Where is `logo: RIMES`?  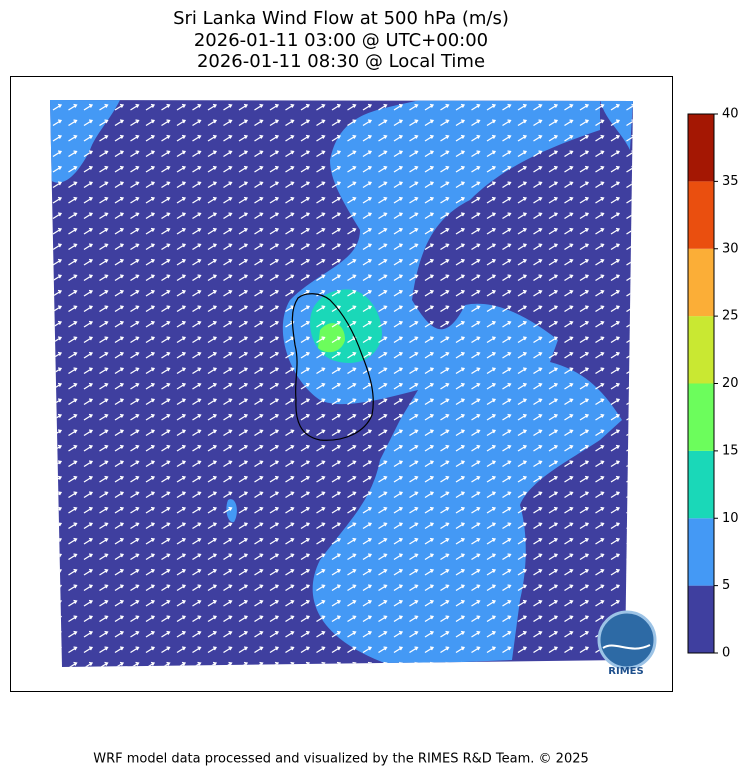 logo: RIMES is located at coordinates (627, 643).